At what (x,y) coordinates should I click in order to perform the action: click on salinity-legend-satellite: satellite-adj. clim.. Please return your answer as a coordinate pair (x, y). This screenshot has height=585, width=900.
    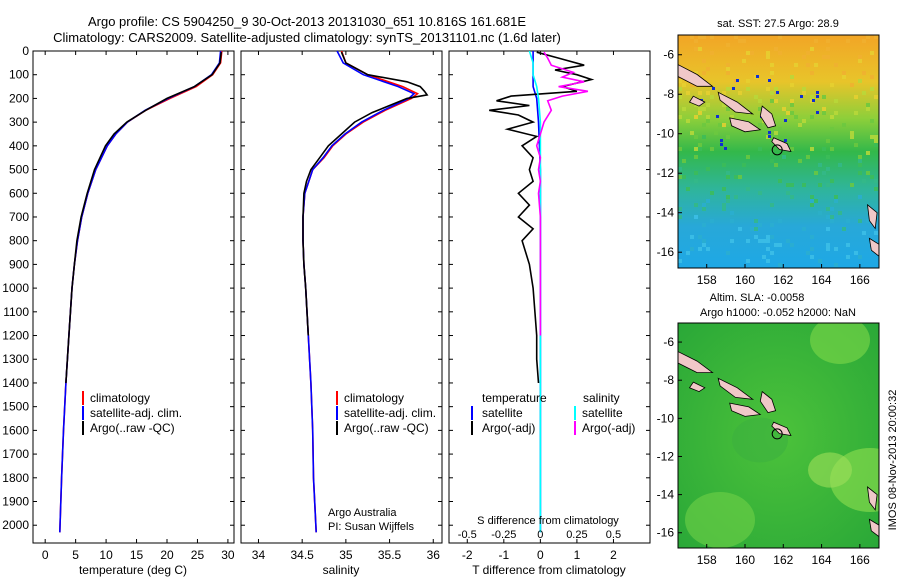
    Looking at the image, I should click on (390, 413).